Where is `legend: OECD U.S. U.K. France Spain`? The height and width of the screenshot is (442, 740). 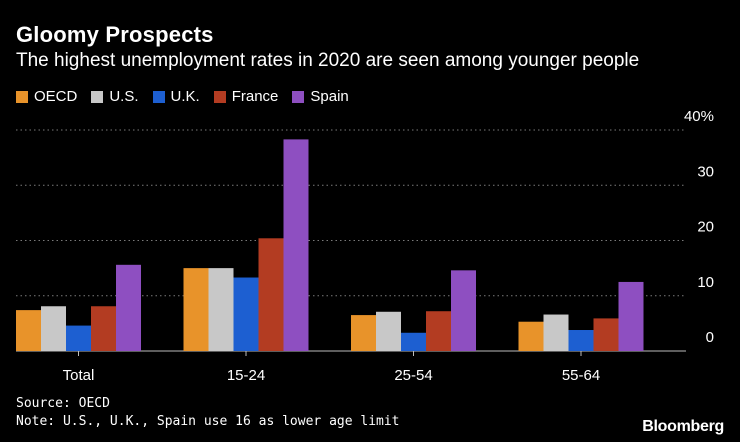
legend: OECD U.S. U.K. France Spain is located at coordinates (182, 96).